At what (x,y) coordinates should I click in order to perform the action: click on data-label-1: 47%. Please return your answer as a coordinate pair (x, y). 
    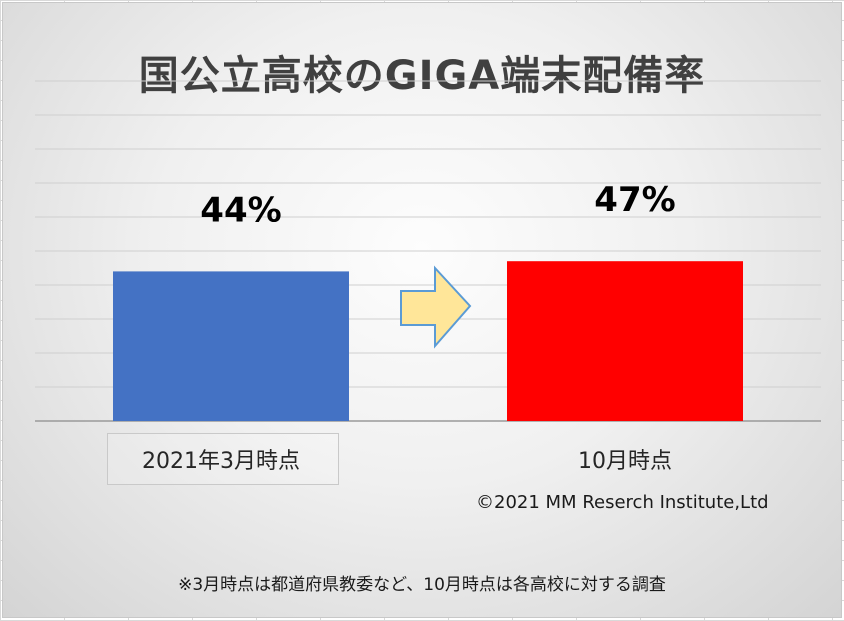
    Looking at the image, I should click on (634, 200).